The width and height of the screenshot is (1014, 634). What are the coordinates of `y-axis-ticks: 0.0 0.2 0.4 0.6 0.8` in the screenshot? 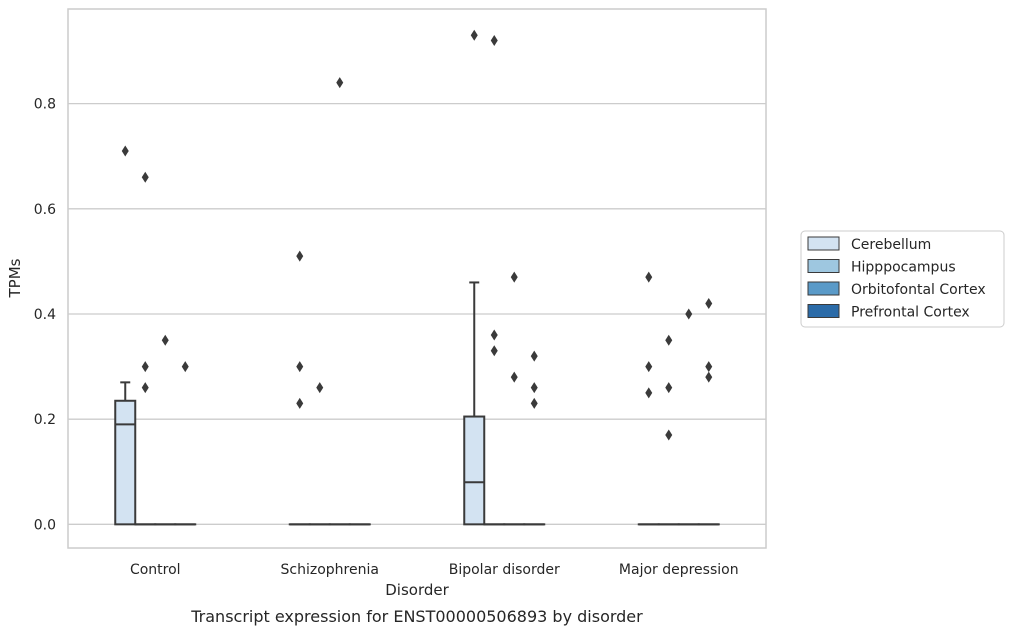 It's located at (45, 315).